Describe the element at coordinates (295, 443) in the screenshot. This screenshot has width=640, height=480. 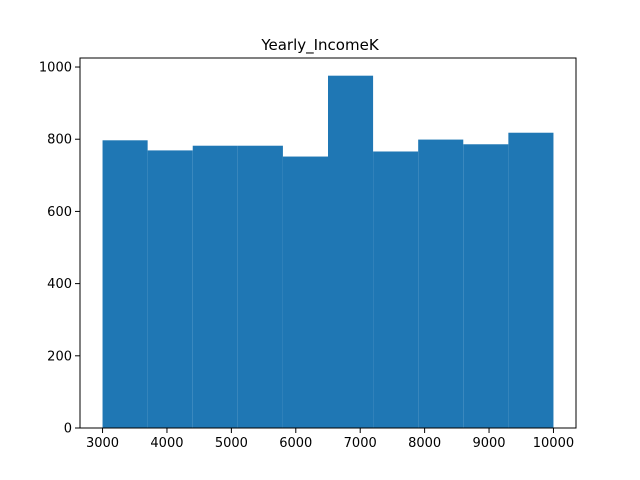
I see `x-tick-label: 6000` at that location.